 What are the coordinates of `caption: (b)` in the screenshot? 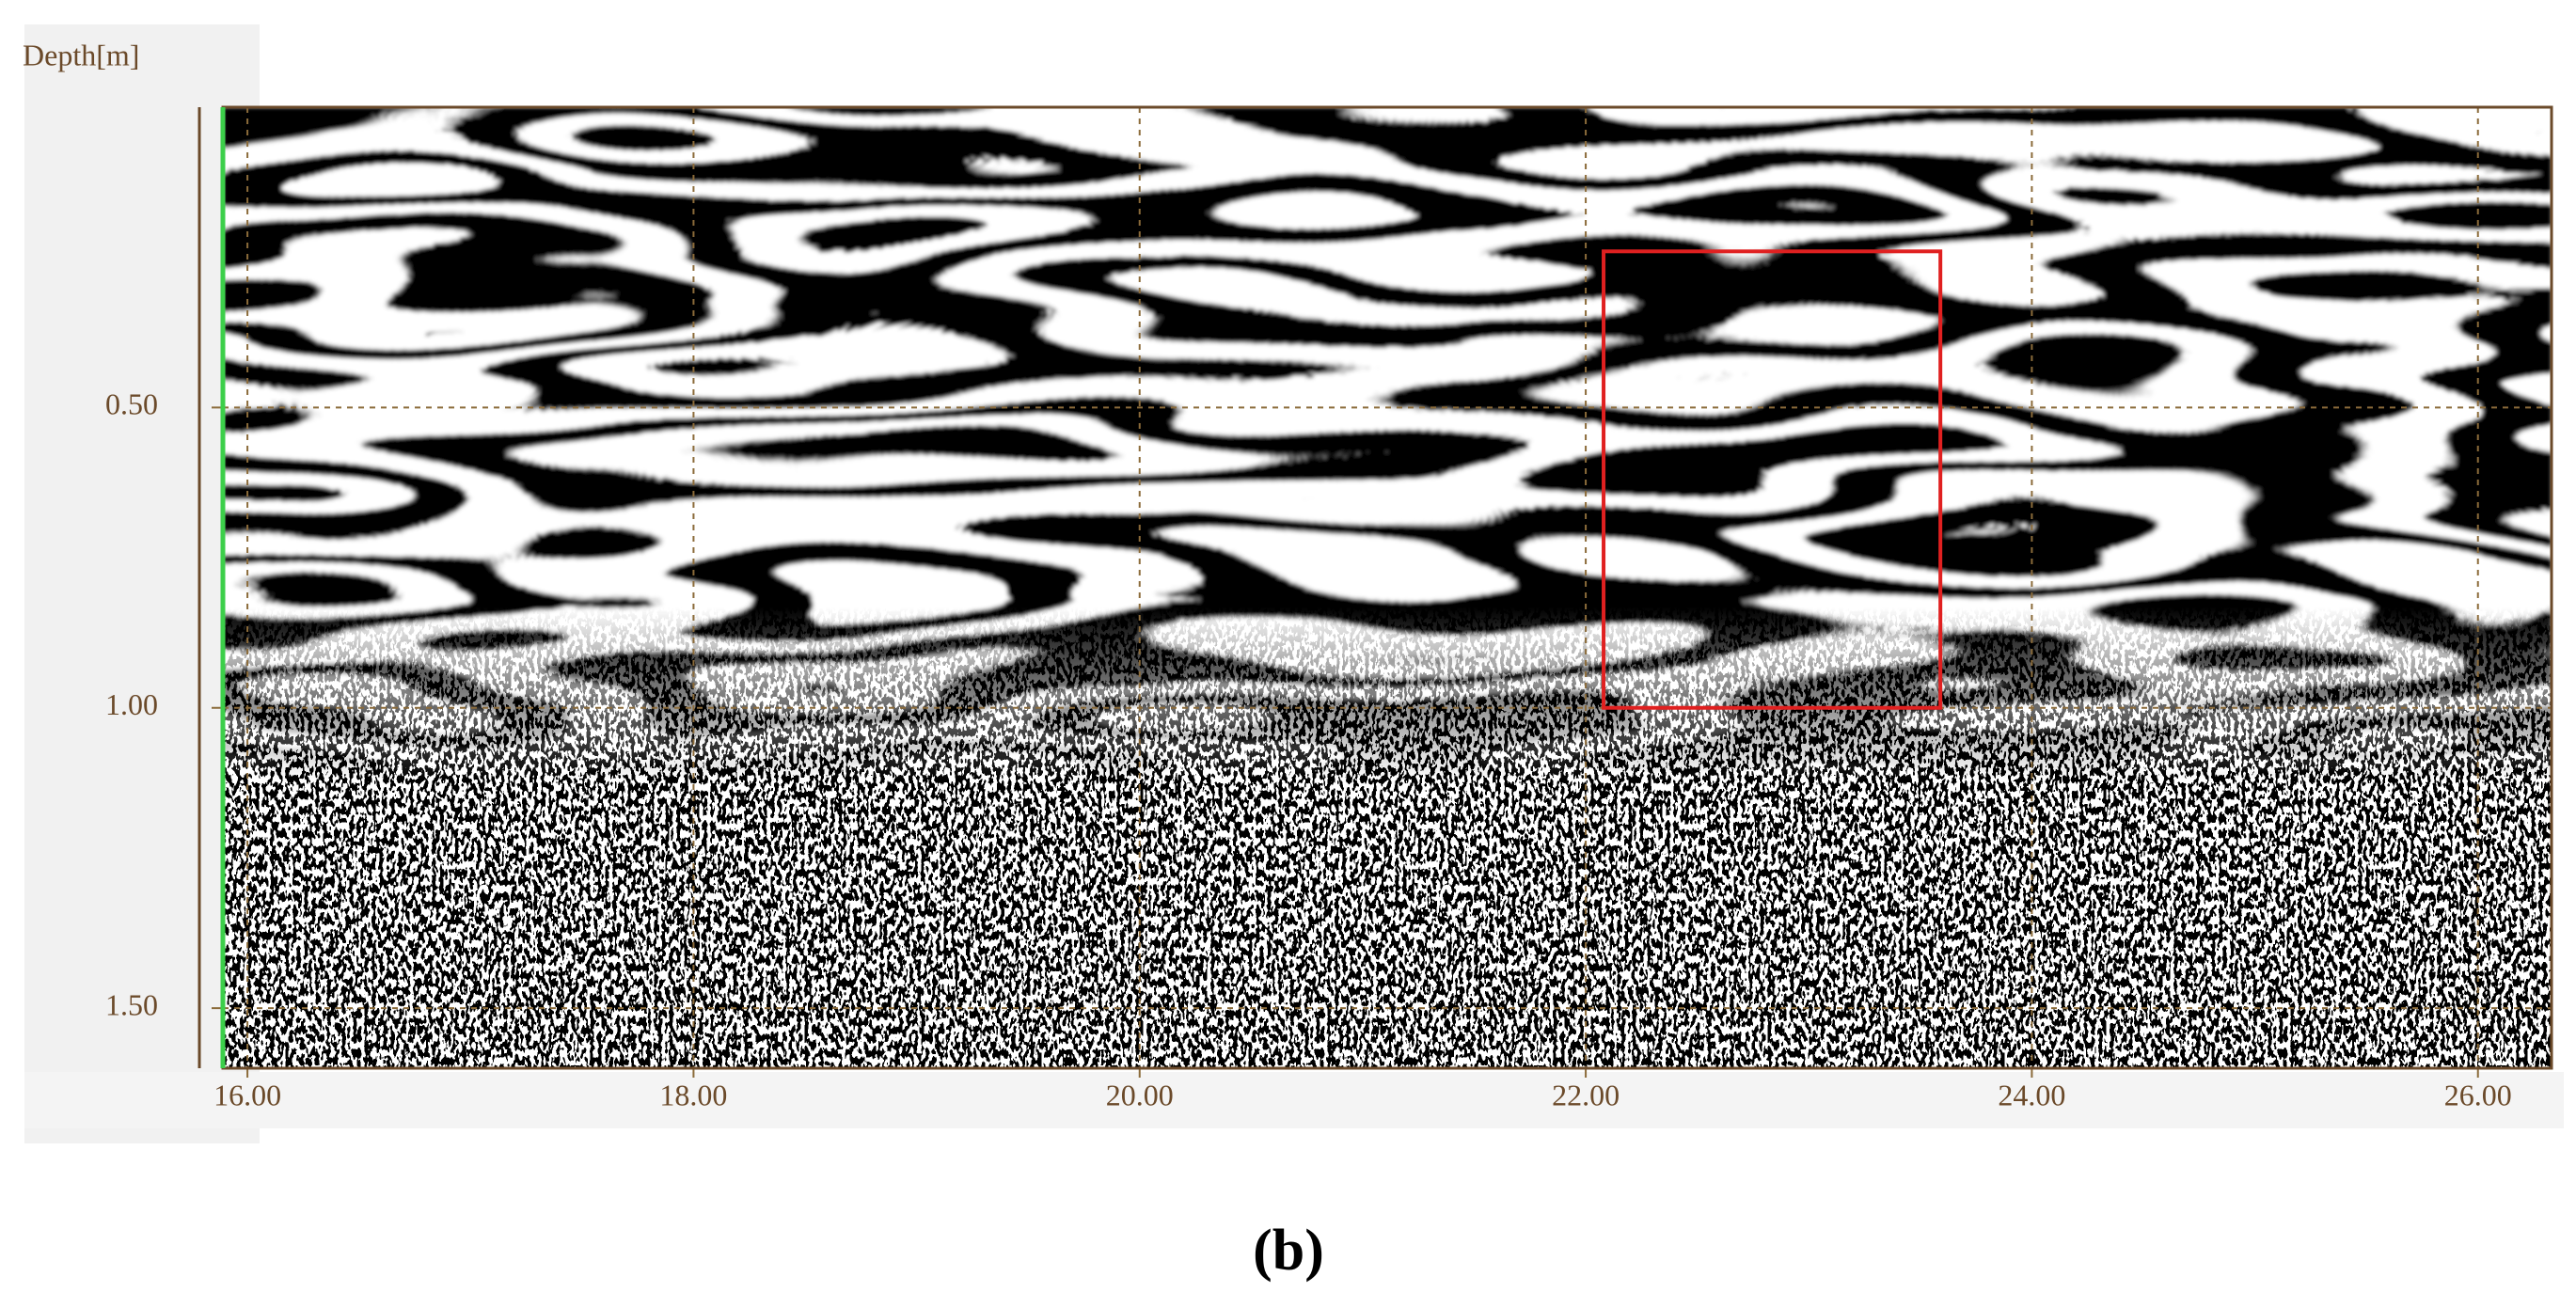 It's located at (1288, 1251).